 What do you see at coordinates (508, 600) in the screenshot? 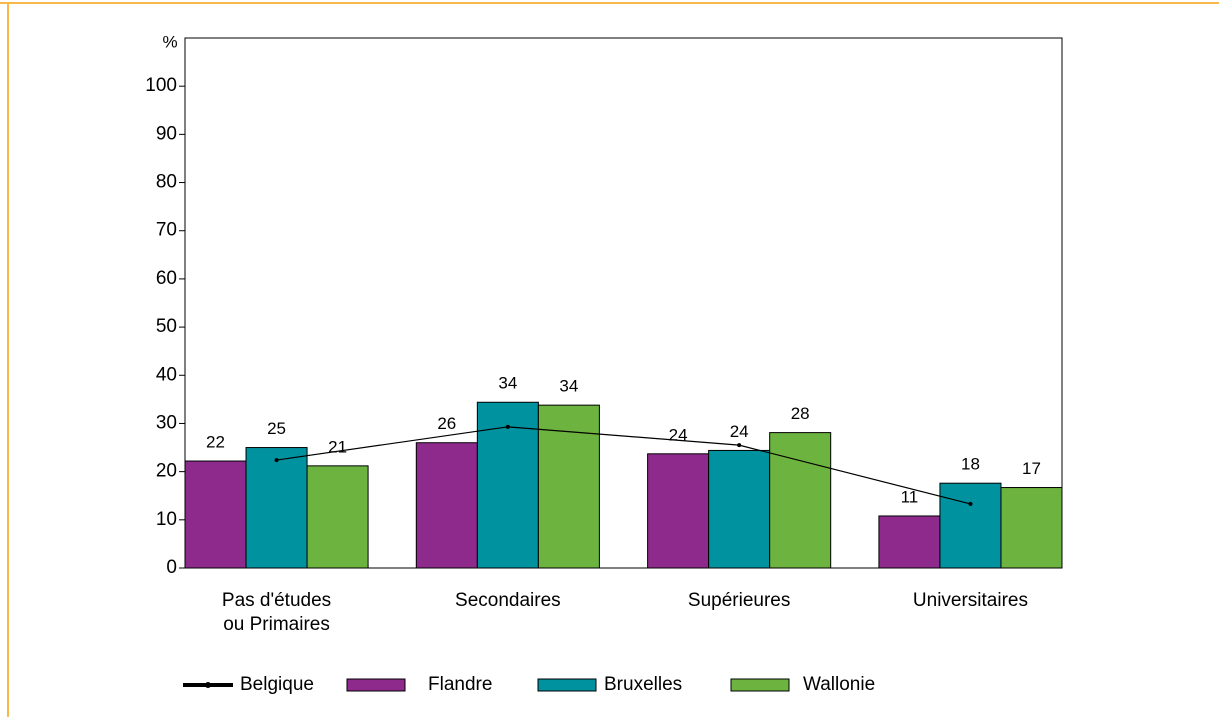
I see `x-tick-label: Secondaires` at bounding box center [508, 600].